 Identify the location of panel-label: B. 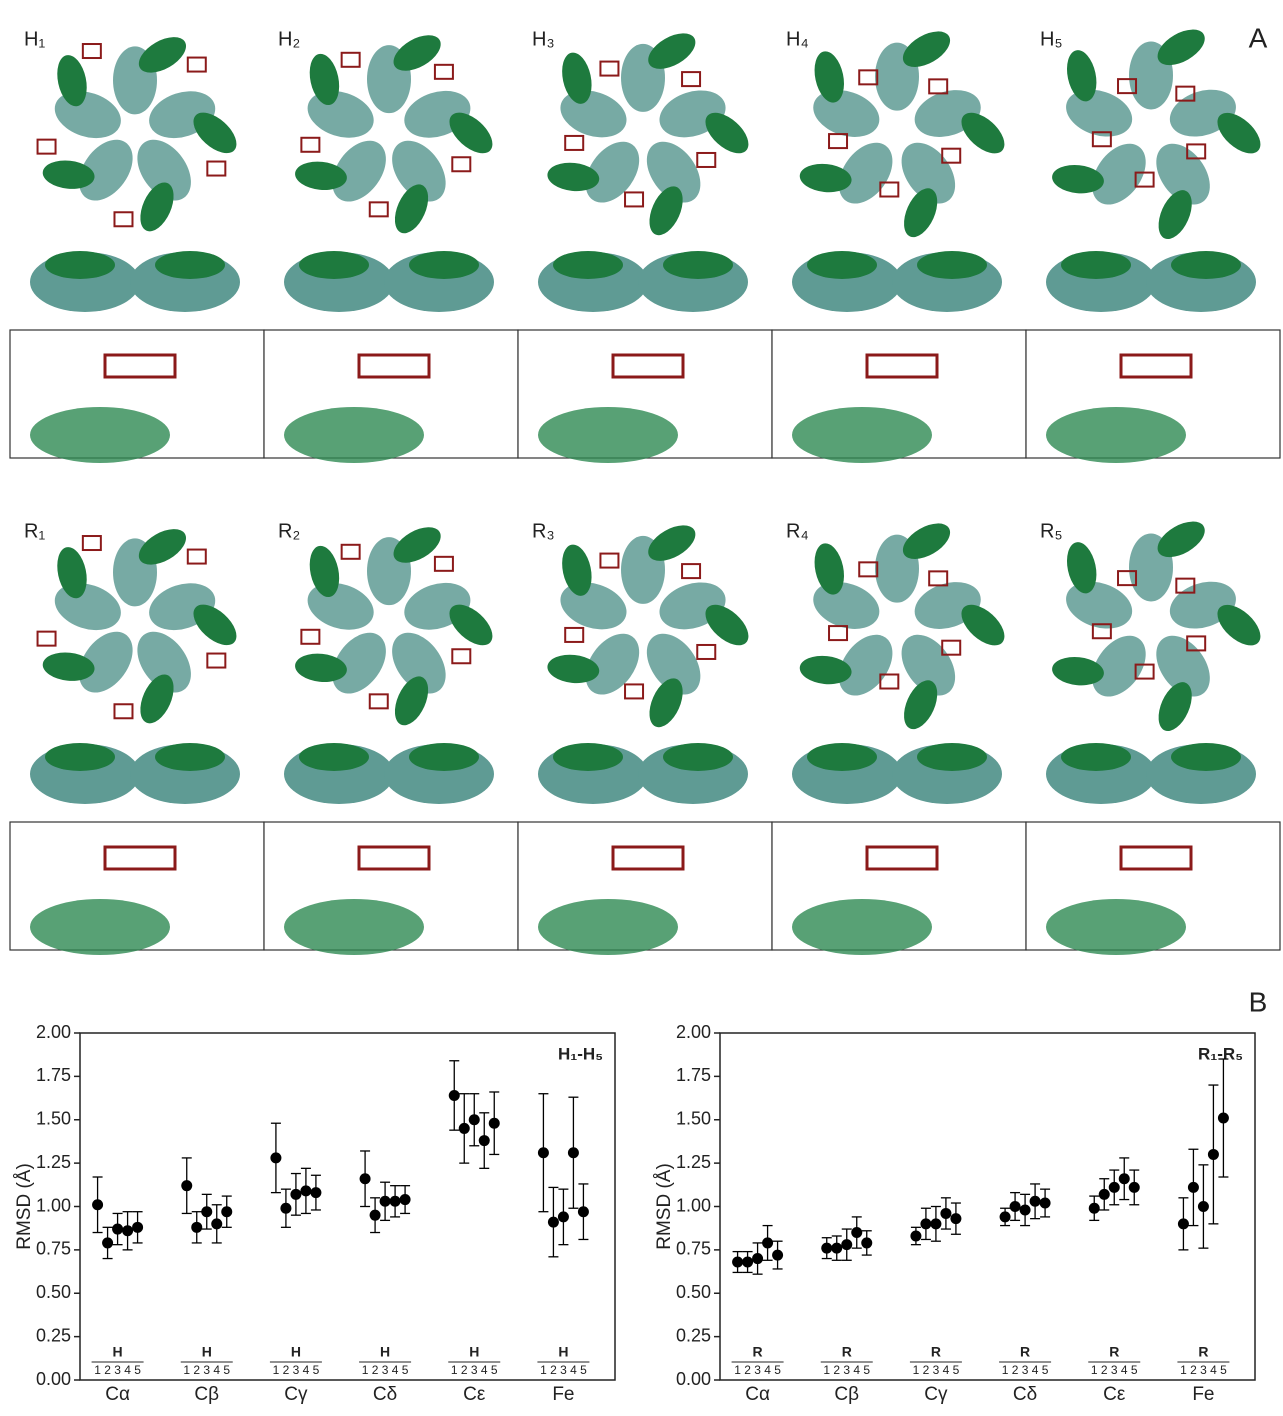
(1258, 1001).